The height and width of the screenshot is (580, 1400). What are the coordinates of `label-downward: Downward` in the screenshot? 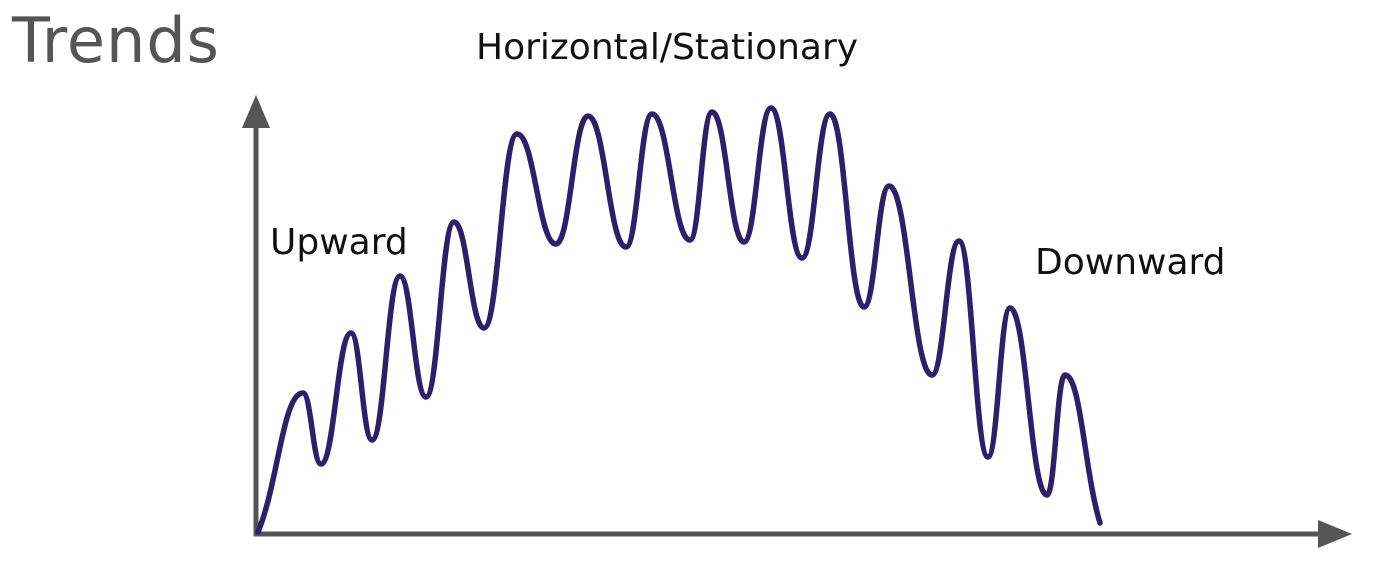 It's located at (1130, 262).